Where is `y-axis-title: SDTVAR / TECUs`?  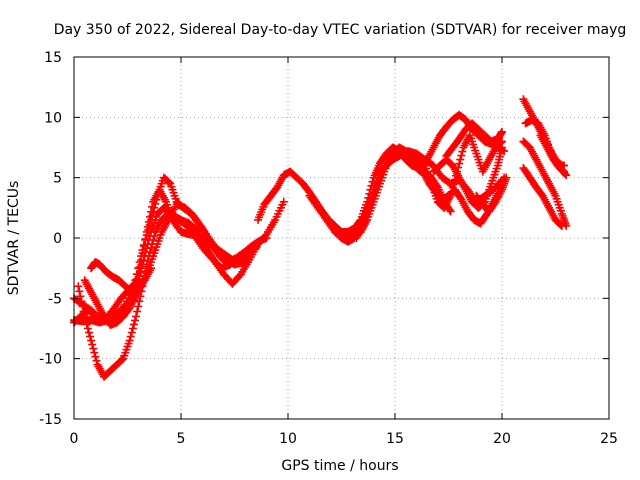 y-axis-title: SDTVAR / TECUs is located at coordinates (14, 238).